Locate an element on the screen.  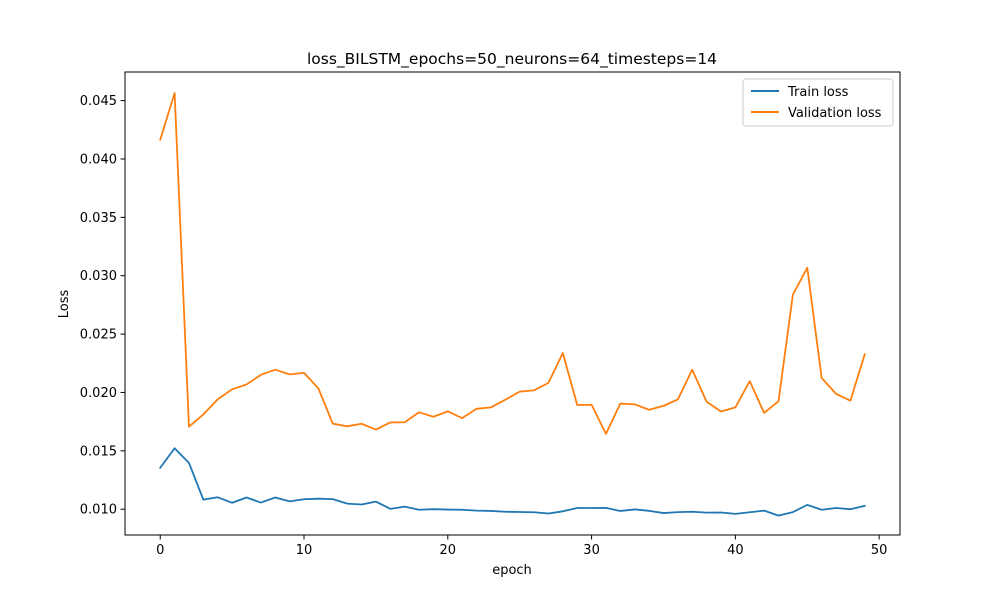
x-tick-label: 10 is located at coordinates (304, 550).